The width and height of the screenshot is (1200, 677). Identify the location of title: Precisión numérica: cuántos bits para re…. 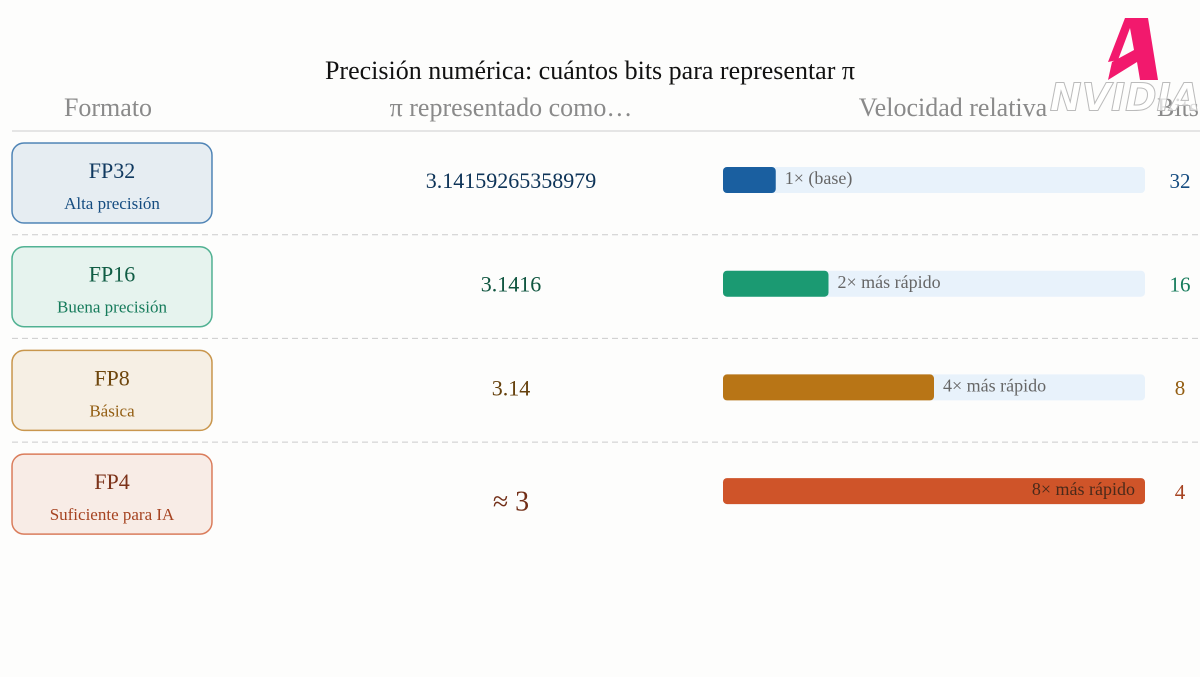
(590, 70).